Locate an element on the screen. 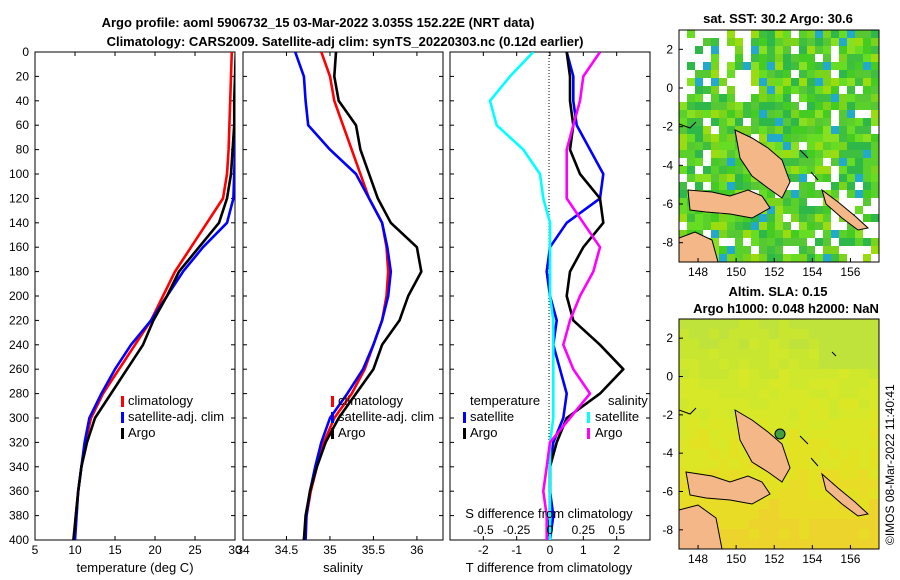  depth-tick-label: 220 is located at coordinates (19, 320).